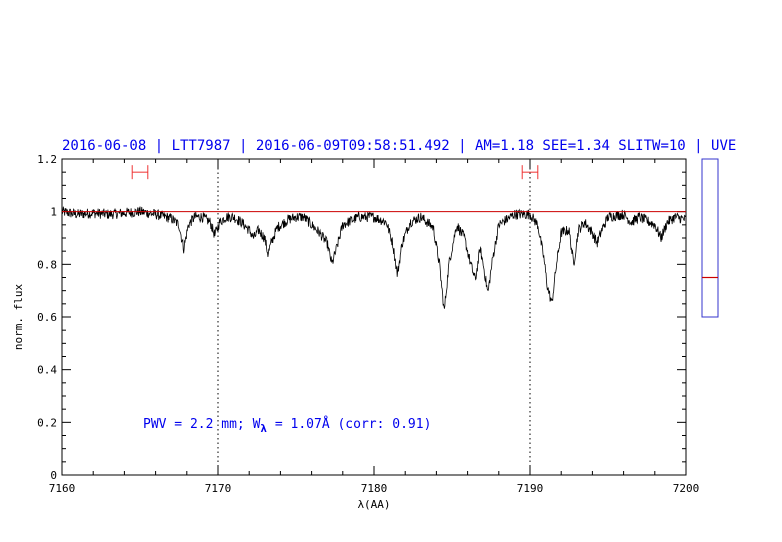 This screenshot has height=542, width=782. I want to click on pwv-gauge, so click(710, 238).